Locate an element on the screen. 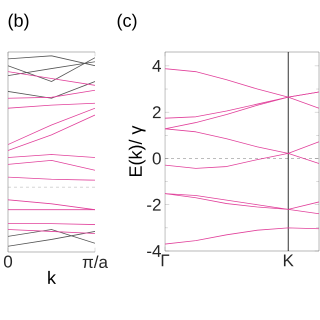 Image resolution: width=320 pixels, height=320 pixels. x-tick-label: K is located at coordinates (289, 260).